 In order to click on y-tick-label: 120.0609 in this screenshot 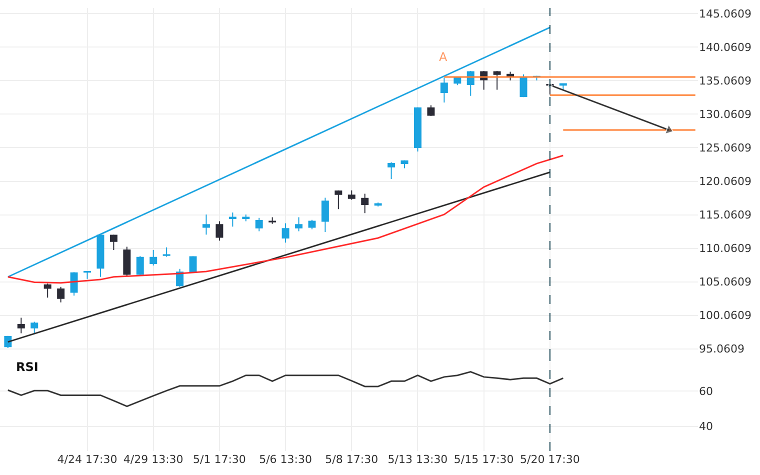, I will do `click(725, 181)`.